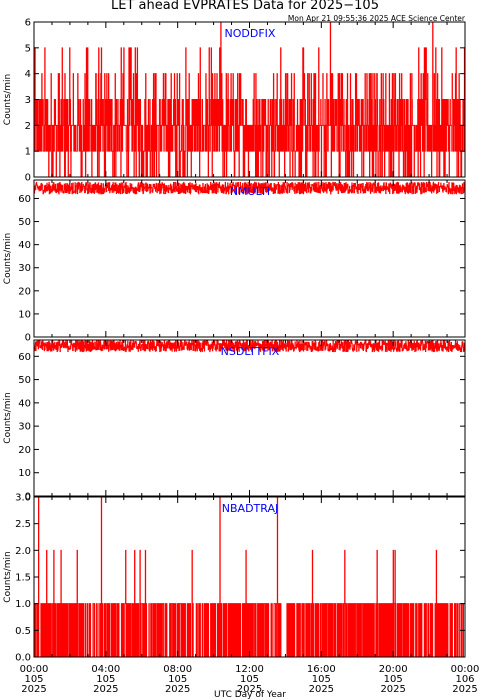 The height and width of the screenshot is (700, 479). I want to click on panel-label: NODDFIX, so click(250, 33).